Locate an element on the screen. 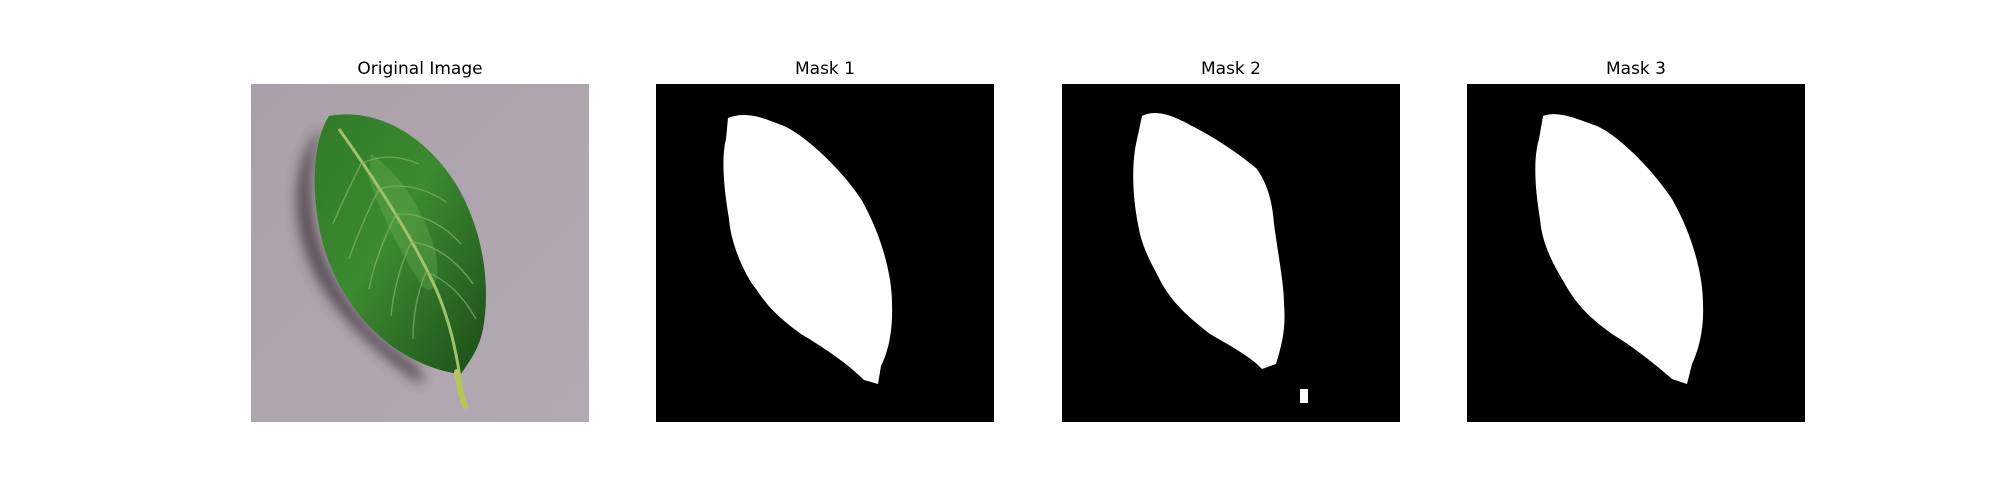  panel-title: Mask 1 is located at coordinates (824, 69).